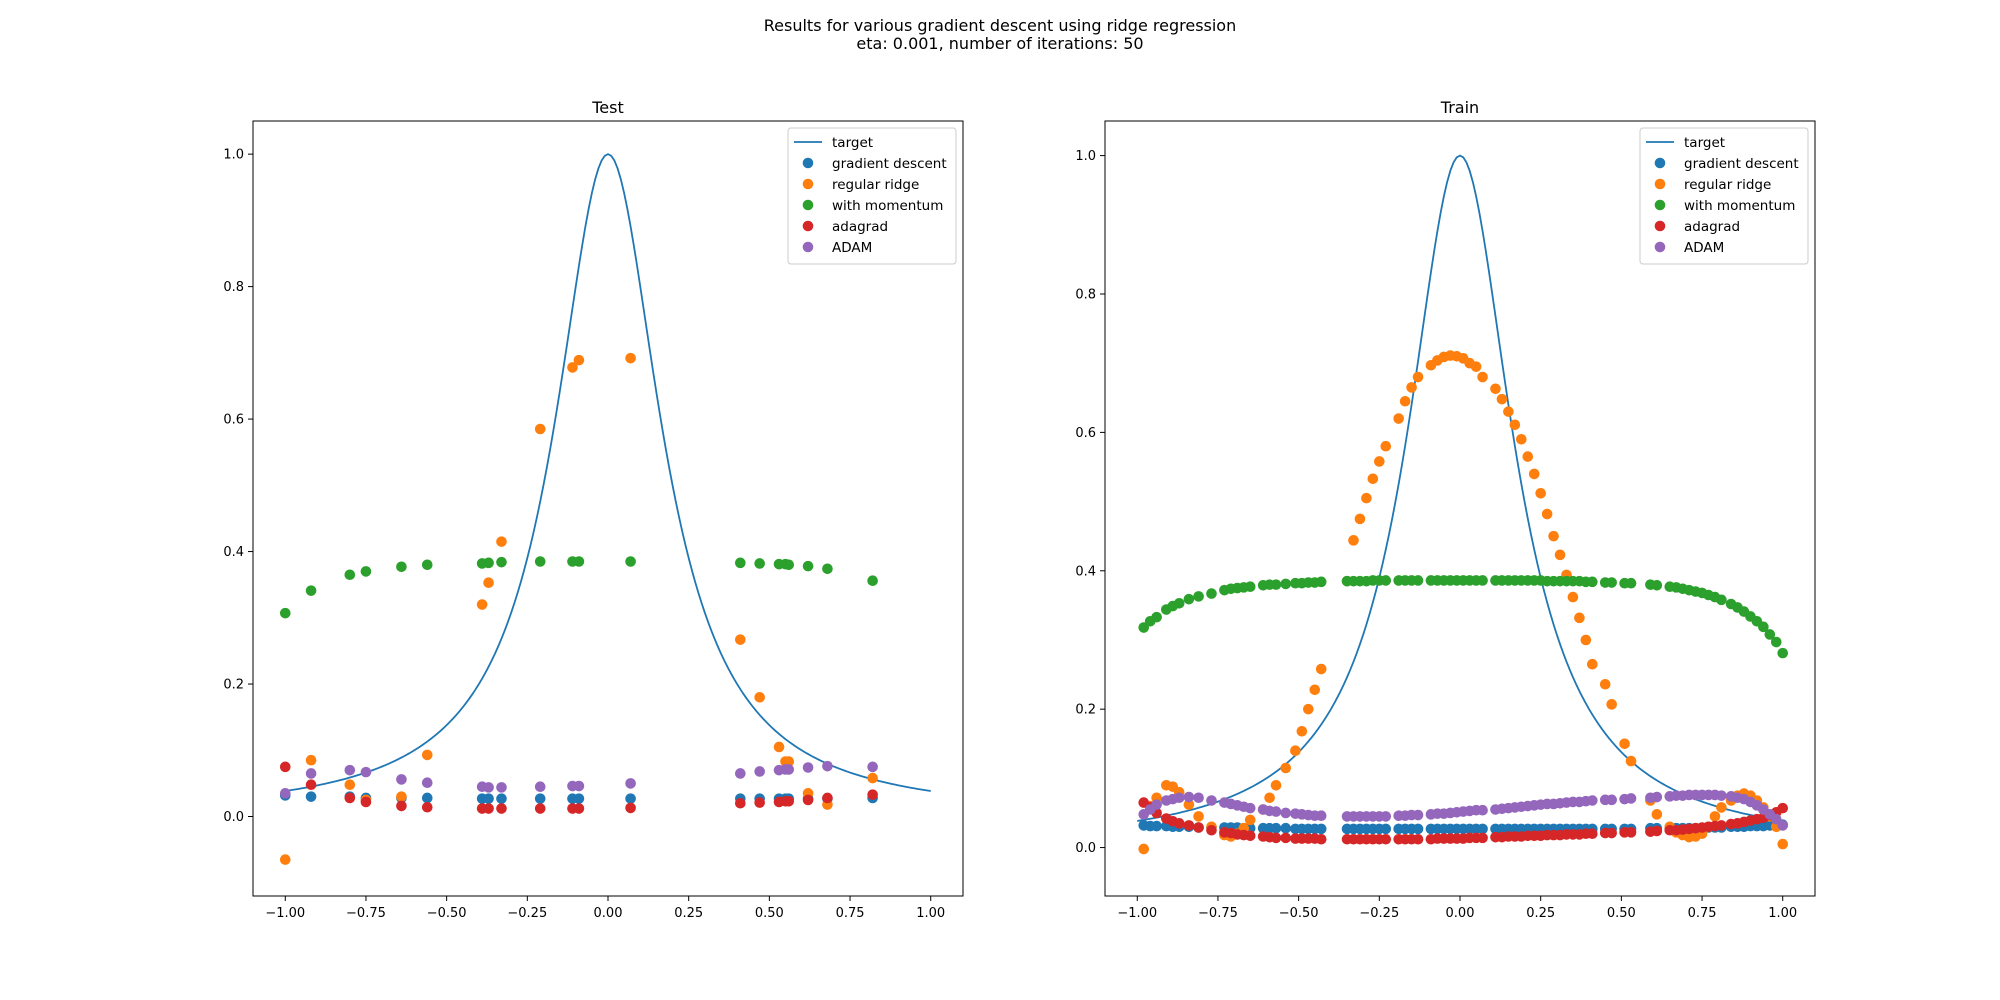  Describe the element at coordinates (578, 587) in the screenshot. I see `test-series-with-momentum` at that location.